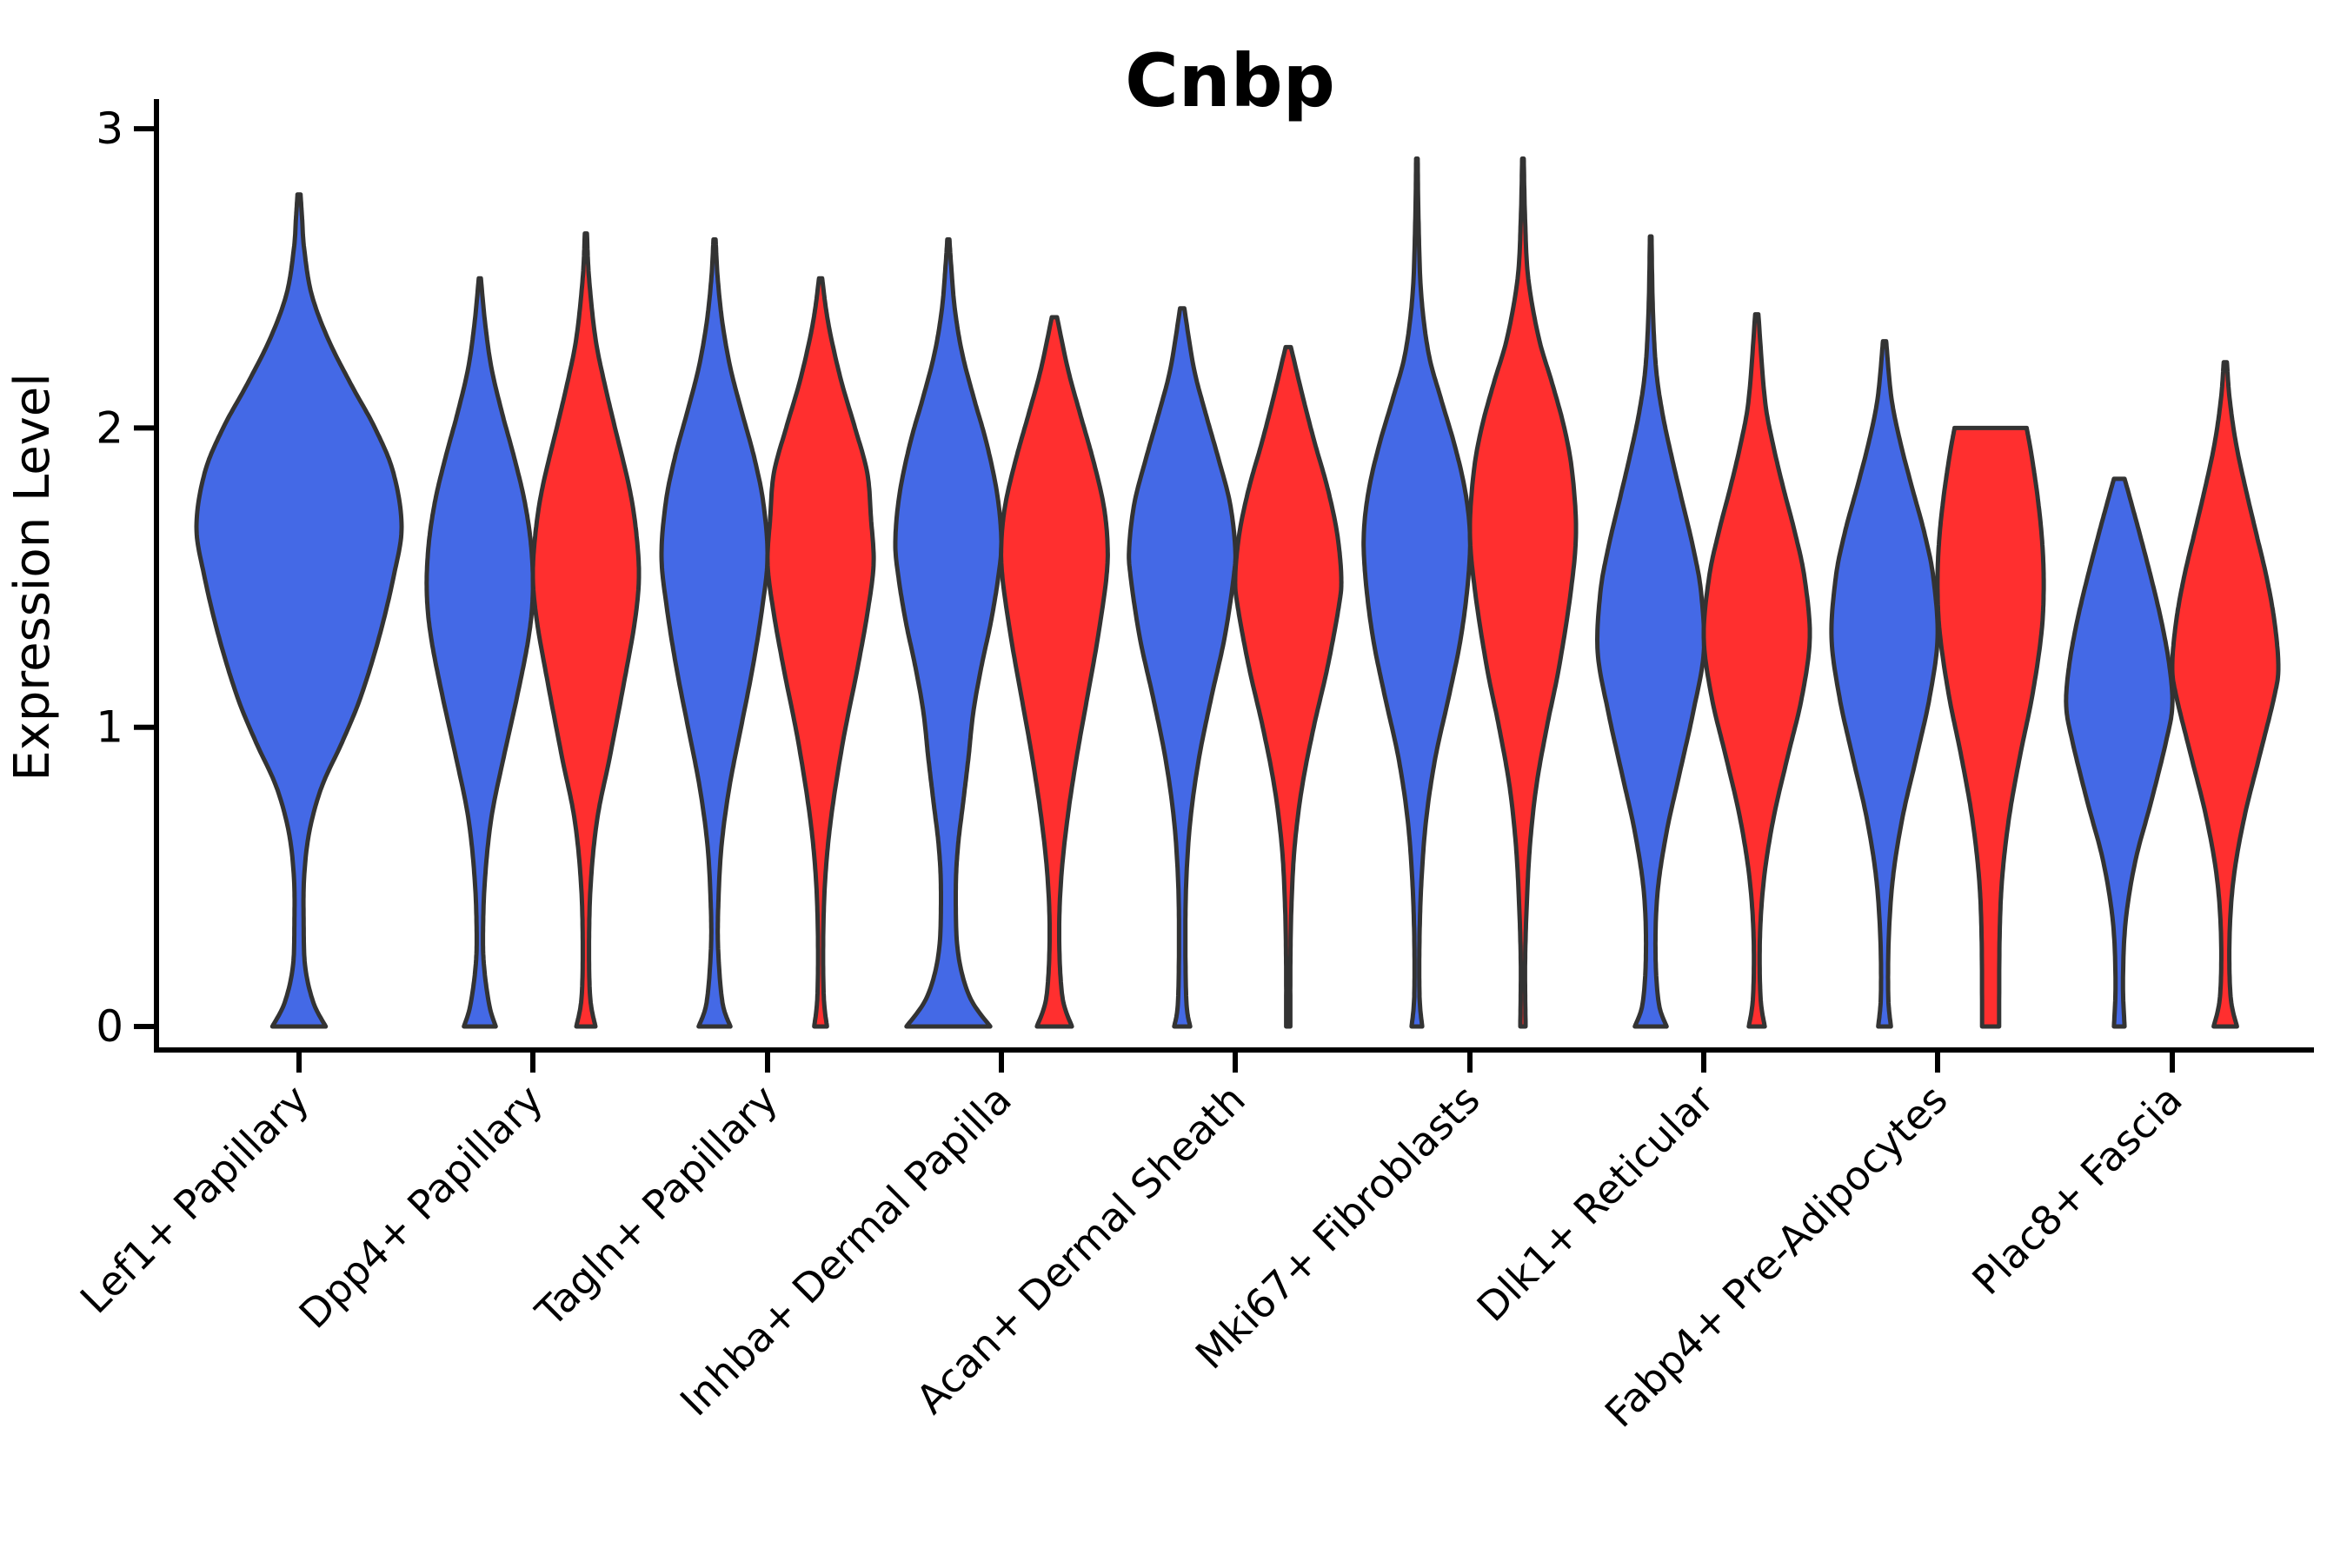 This screenshot has width=2347, height=1568. Describe the element at coordinates (820, 652) in the screenshot. I see `violin-tagln-papillary-red` at that location.